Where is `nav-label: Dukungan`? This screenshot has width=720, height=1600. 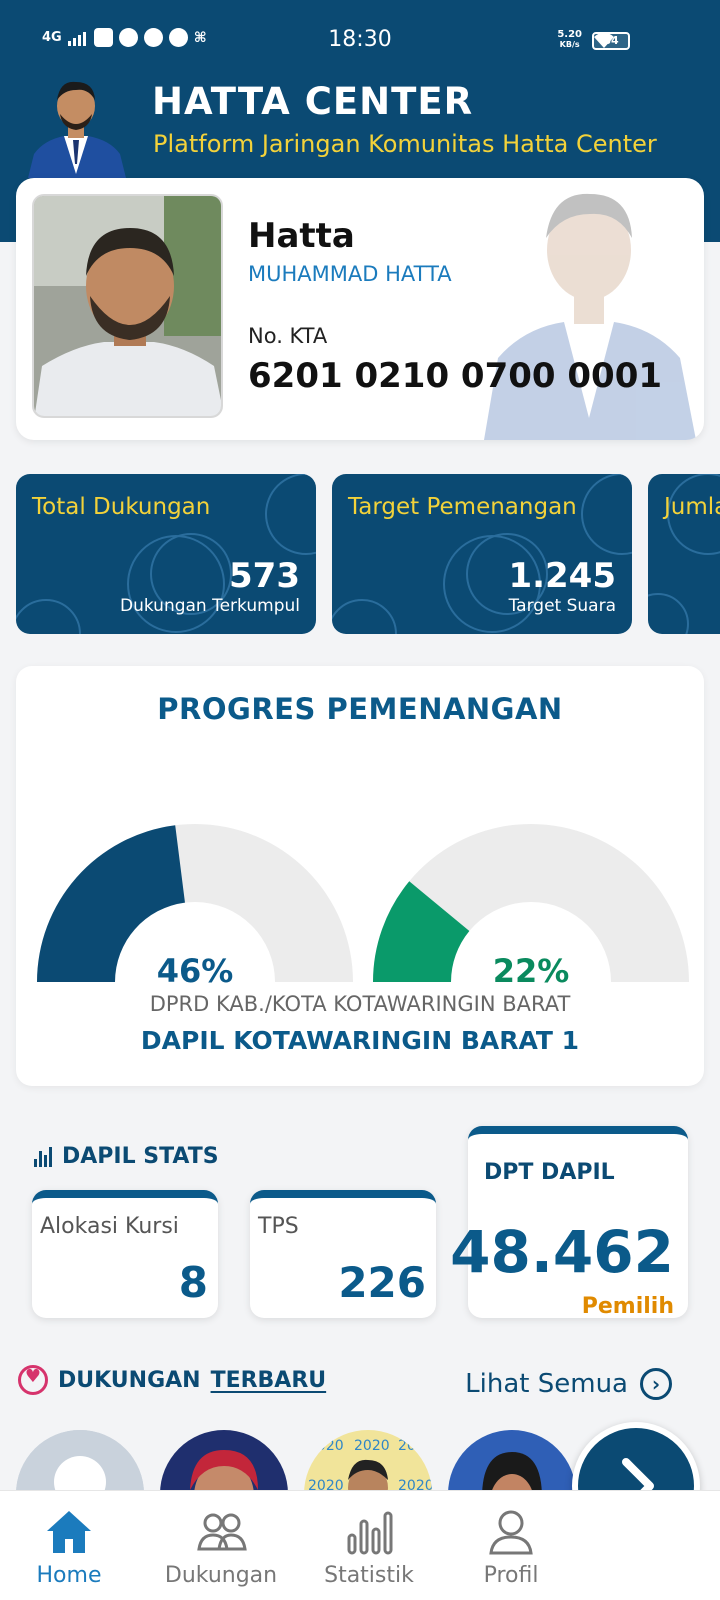
nav-label: Dukungan is located at coordinates (221, 1575).